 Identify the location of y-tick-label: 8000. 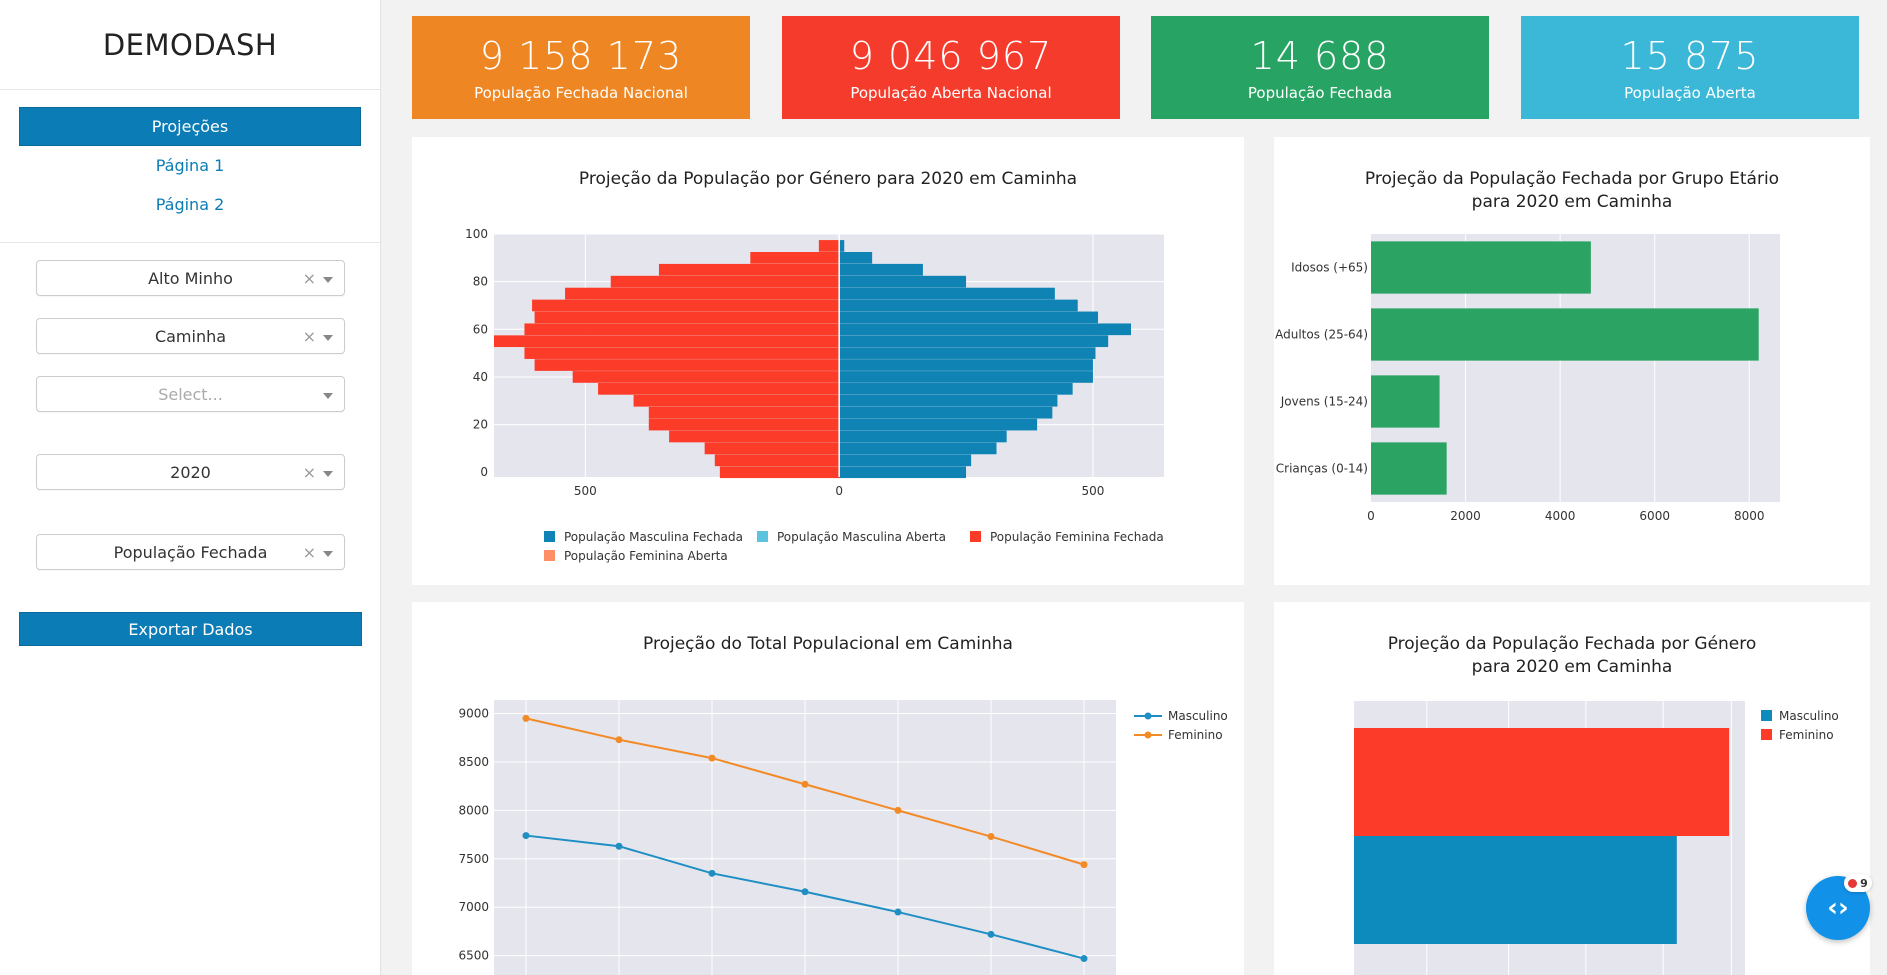
(473, 810).